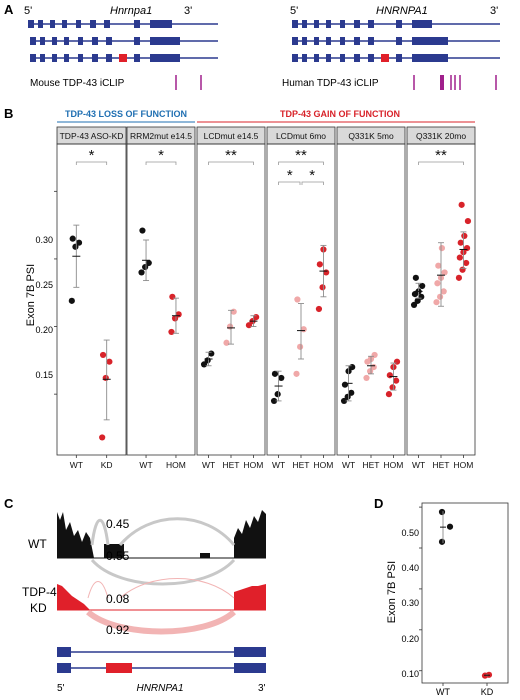 This screenshot has width=520, height=700. Describe the element at coordinates (61, 688) in the screenshot. I see `gene-five-prime: 5'` at that location.